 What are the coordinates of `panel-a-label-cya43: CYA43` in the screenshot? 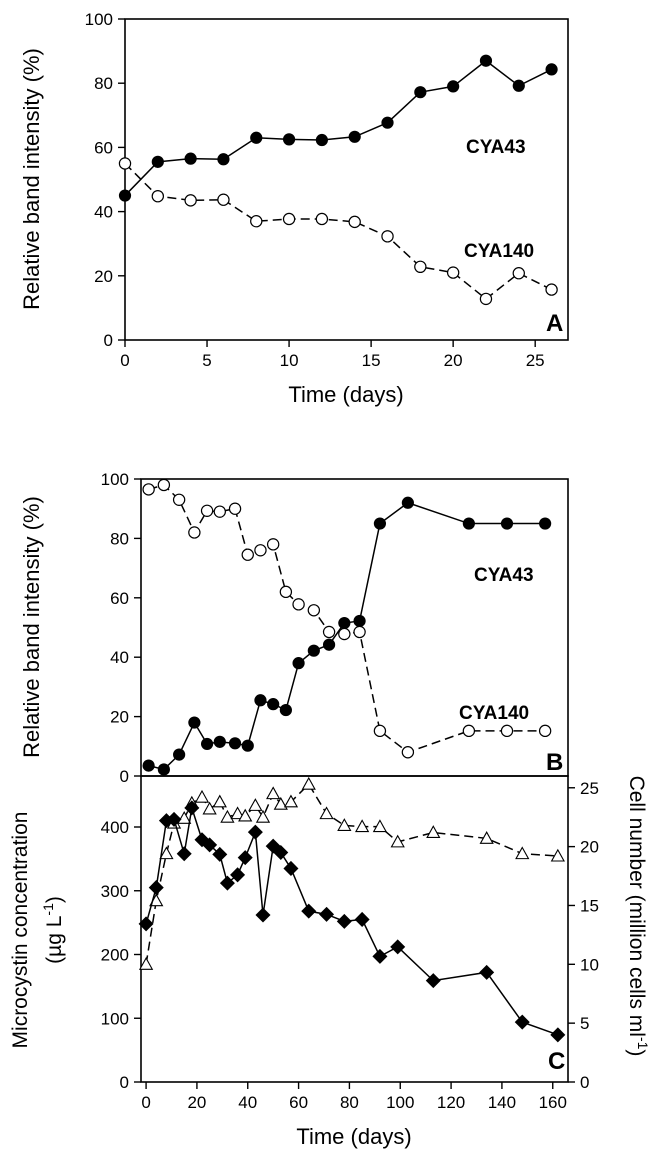 It's located at (496, 147).